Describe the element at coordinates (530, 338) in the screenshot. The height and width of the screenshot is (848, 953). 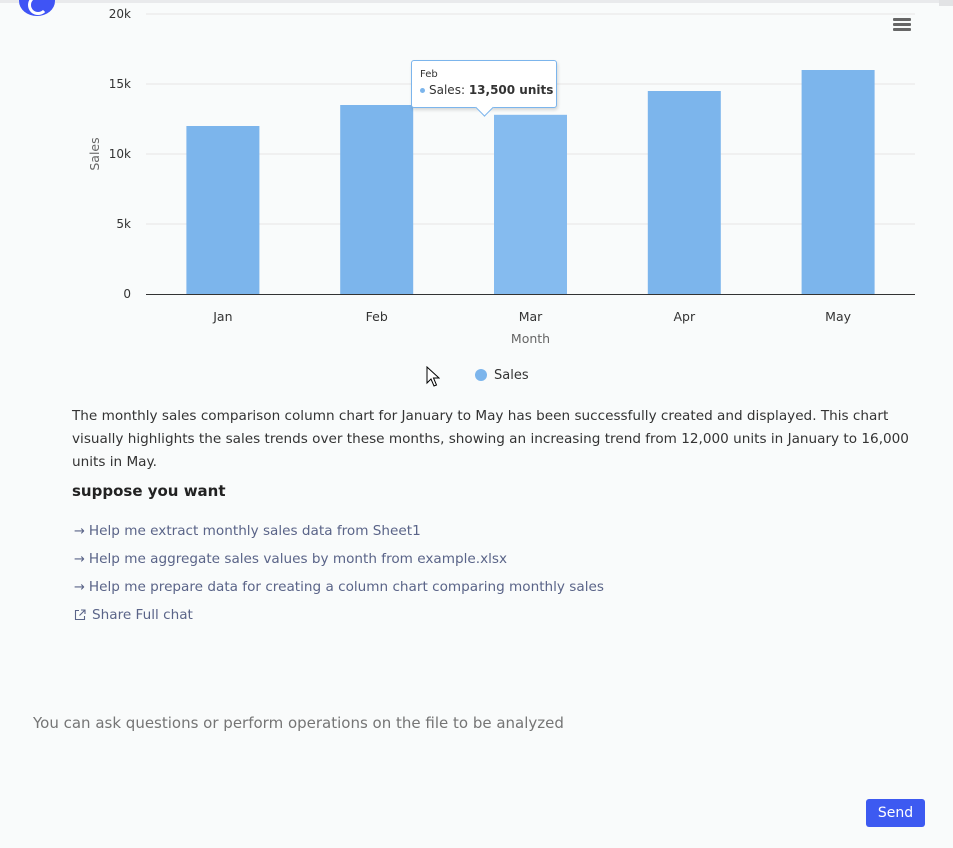
I see `x-axis-title: Month` at that location.